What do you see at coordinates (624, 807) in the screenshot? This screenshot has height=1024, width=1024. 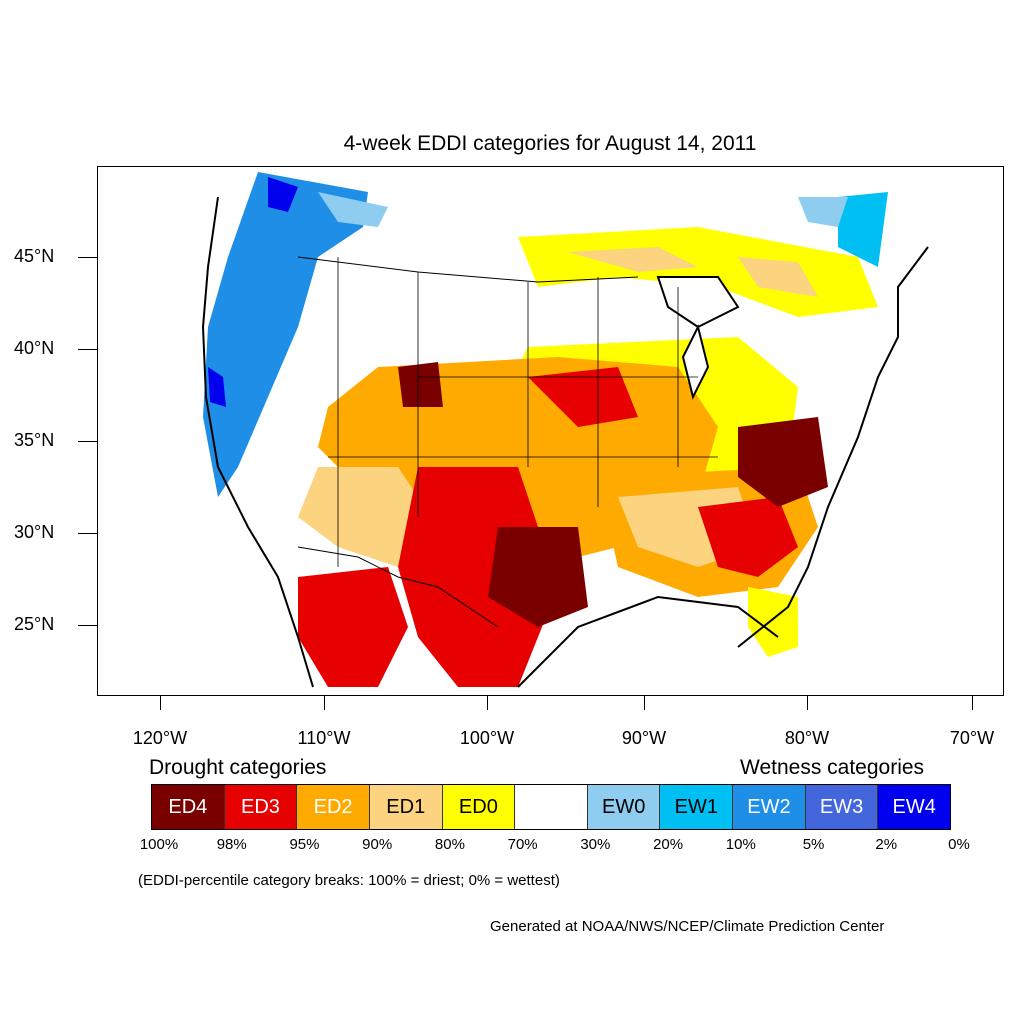 I see `legend-box-ew0: EW0` at bounding box center [624, 807].